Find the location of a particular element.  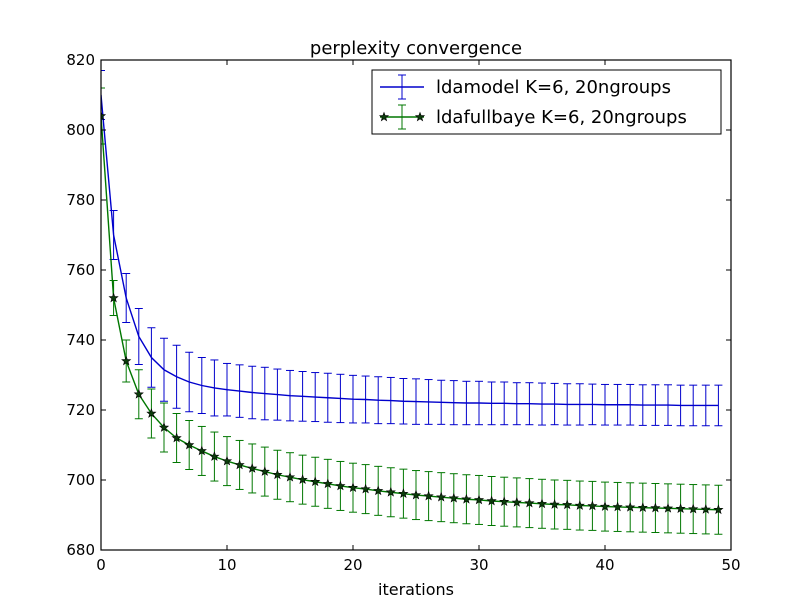

x-tick-label: 20 is located at coordinates (352, 565).